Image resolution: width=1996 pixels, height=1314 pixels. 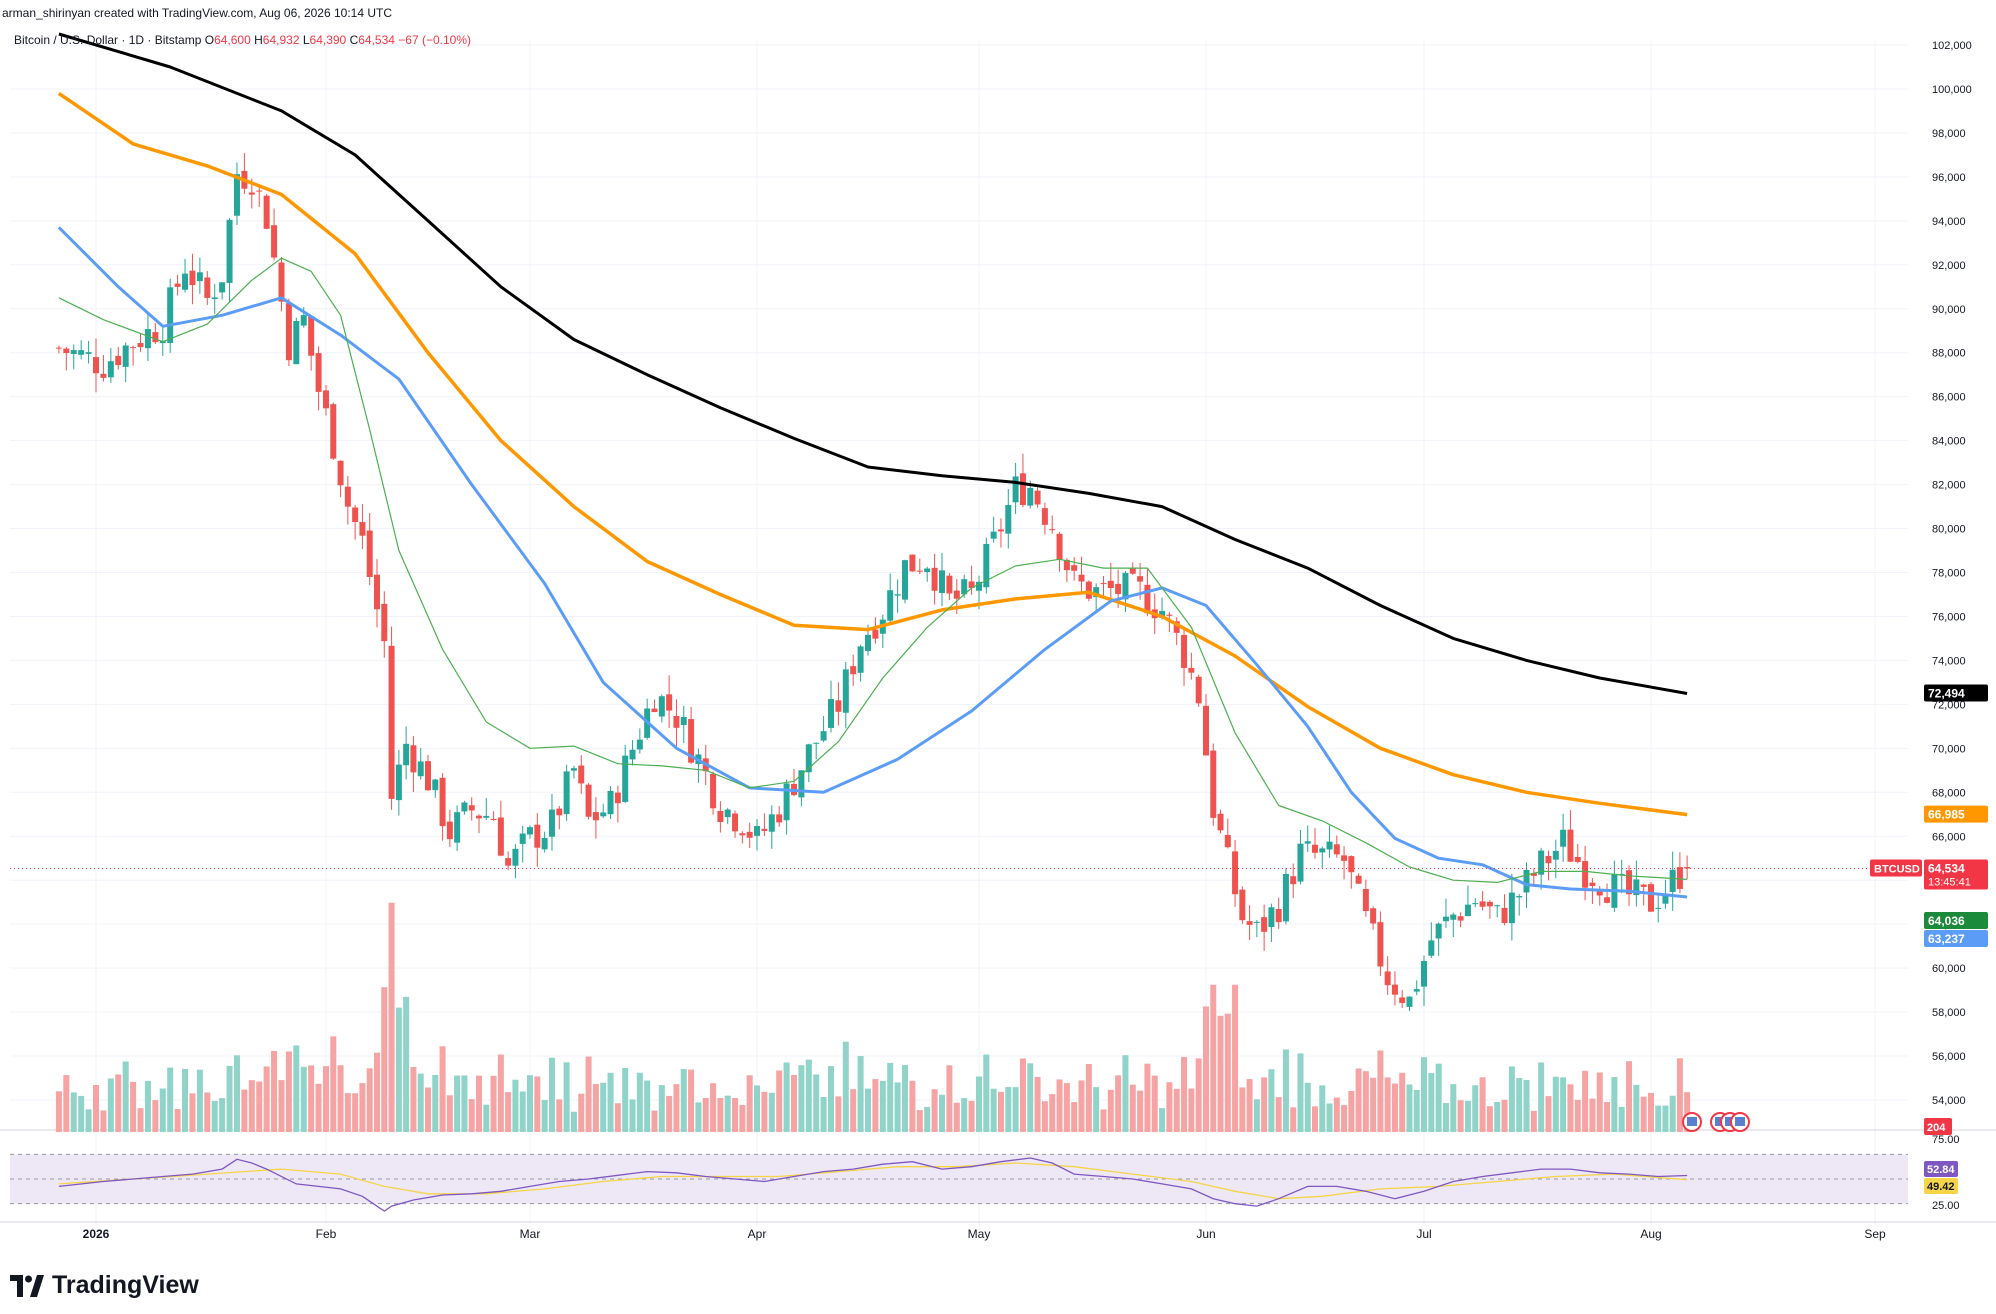 I want to click on x-tick-label: Apr, so click(x=757, y=1234).